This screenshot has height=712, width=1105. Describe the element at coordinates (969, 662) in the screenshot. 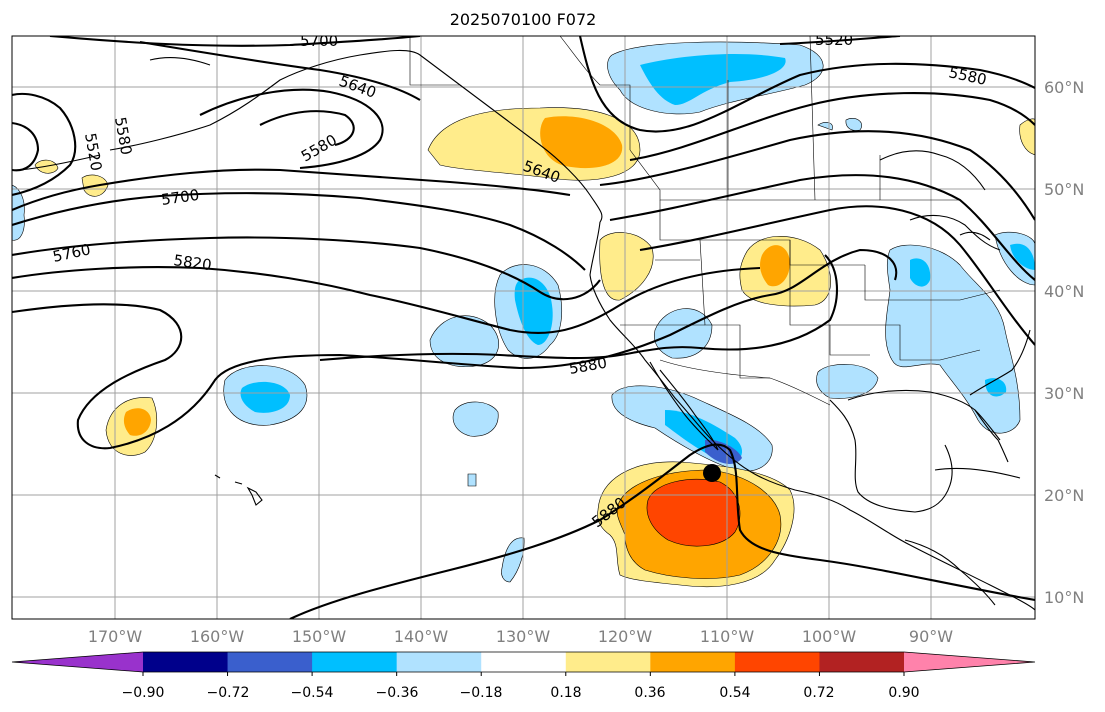

I see `colorbar-extend-max` at that location.